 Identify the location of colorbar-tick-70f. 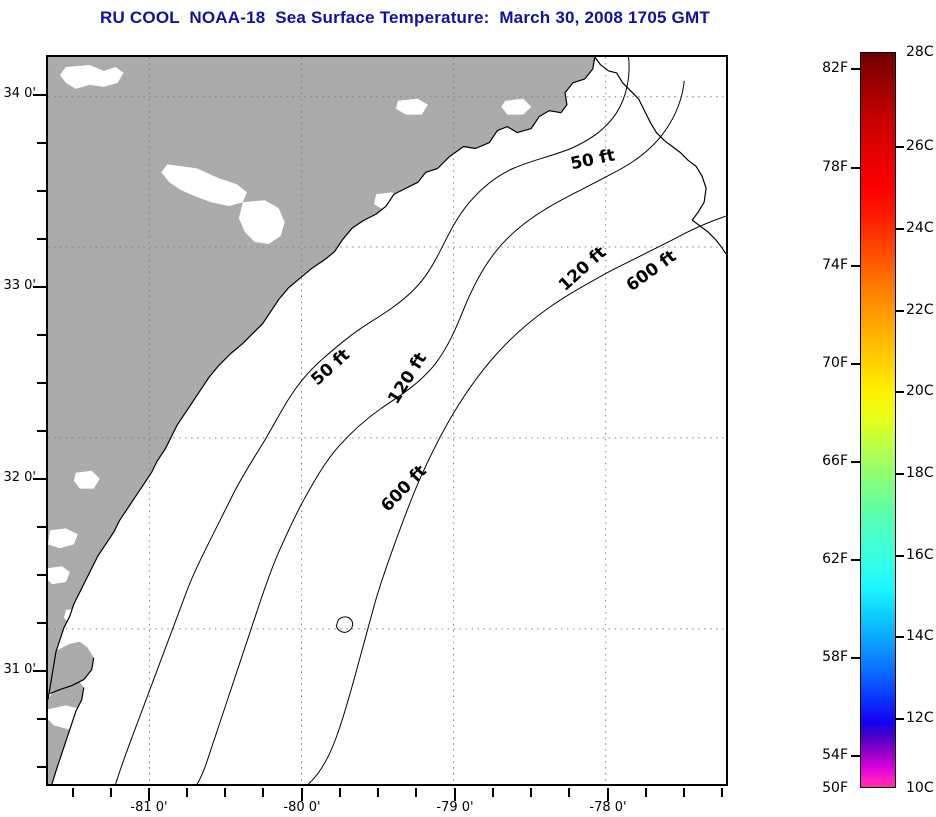
(855, 364).